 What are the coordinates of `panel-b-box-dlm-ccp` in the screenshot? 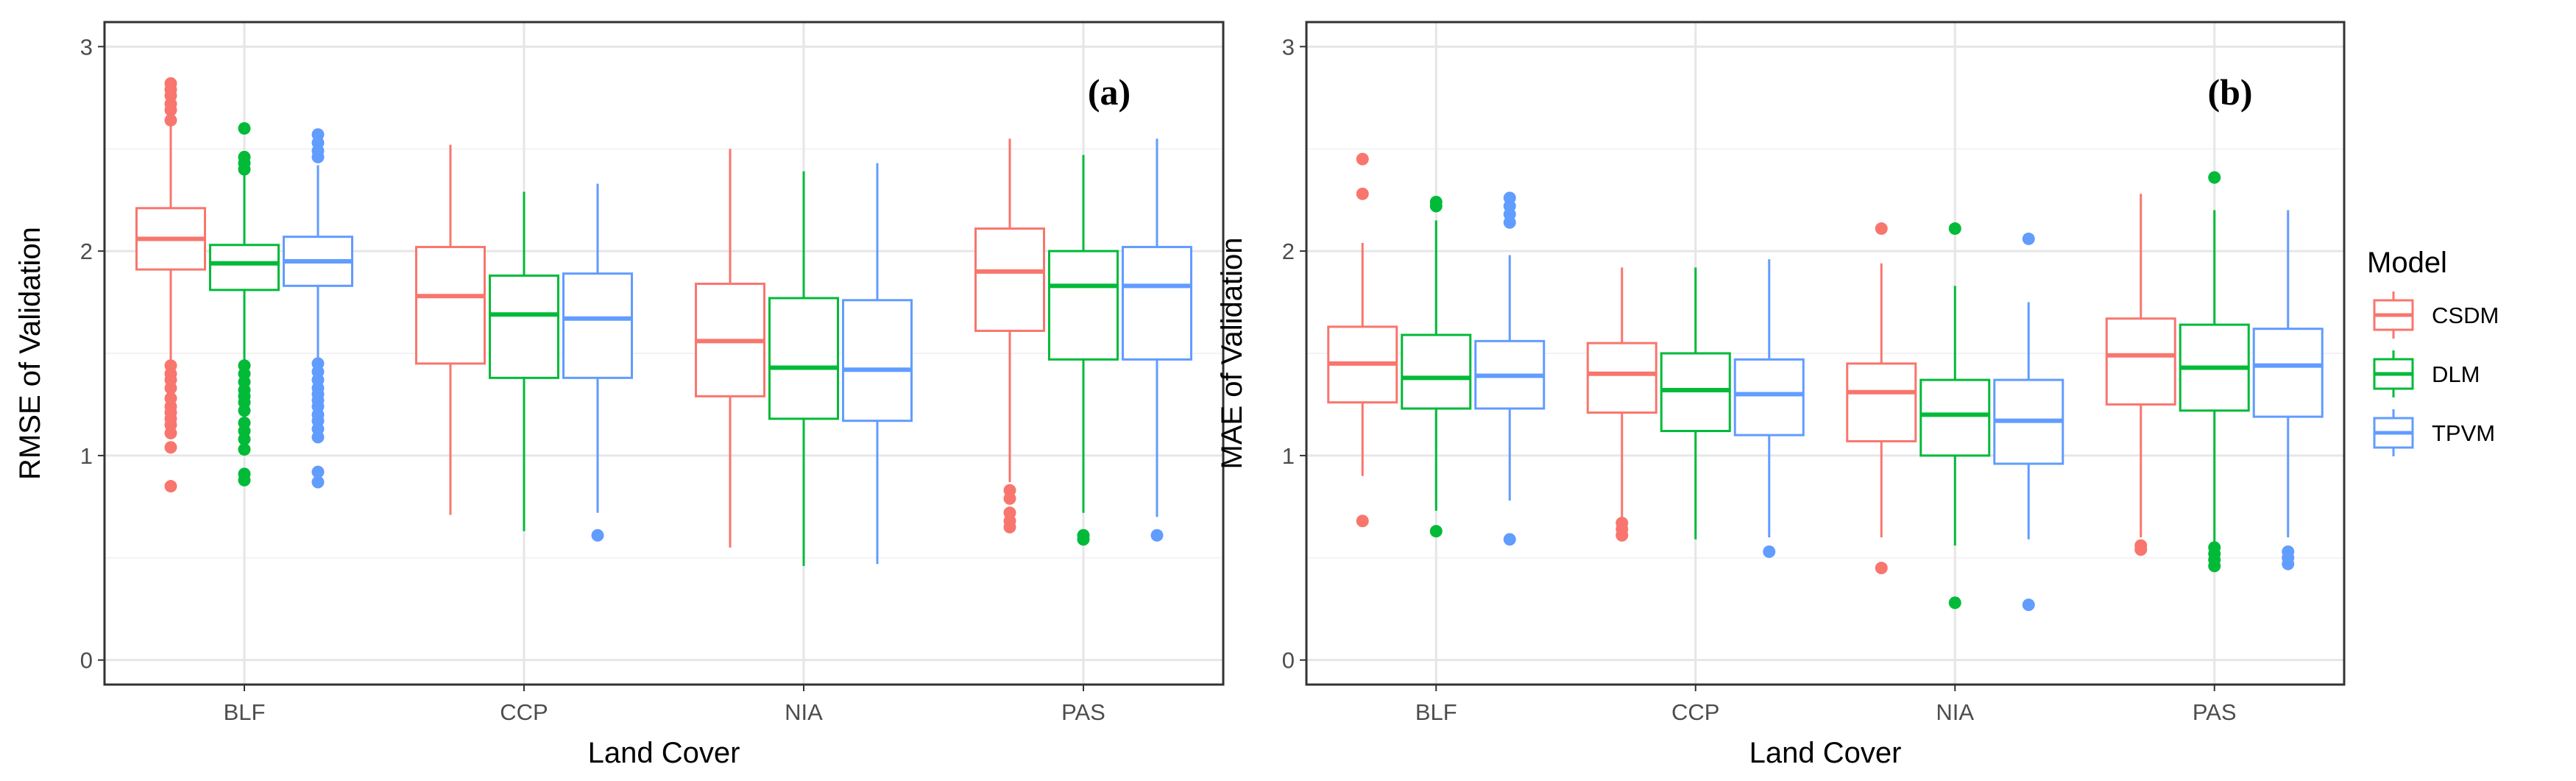 It's located at (1695, 403).